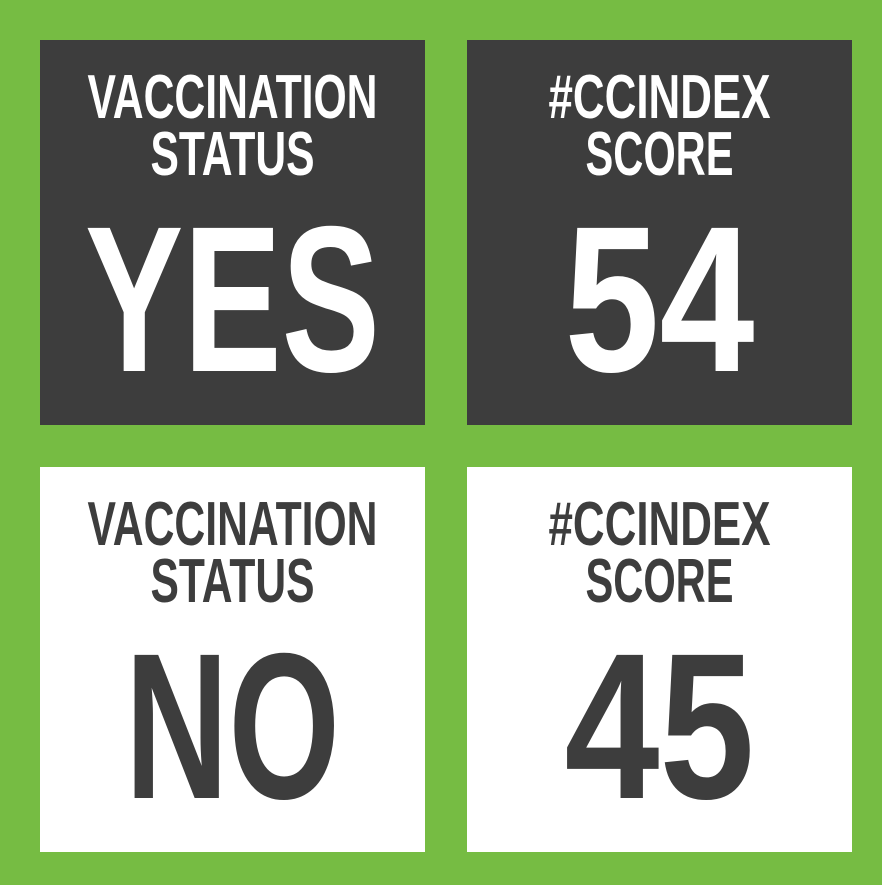 This screenshot has width=882, height=885. I want to click on tile-value: YES, so click(232, 300).